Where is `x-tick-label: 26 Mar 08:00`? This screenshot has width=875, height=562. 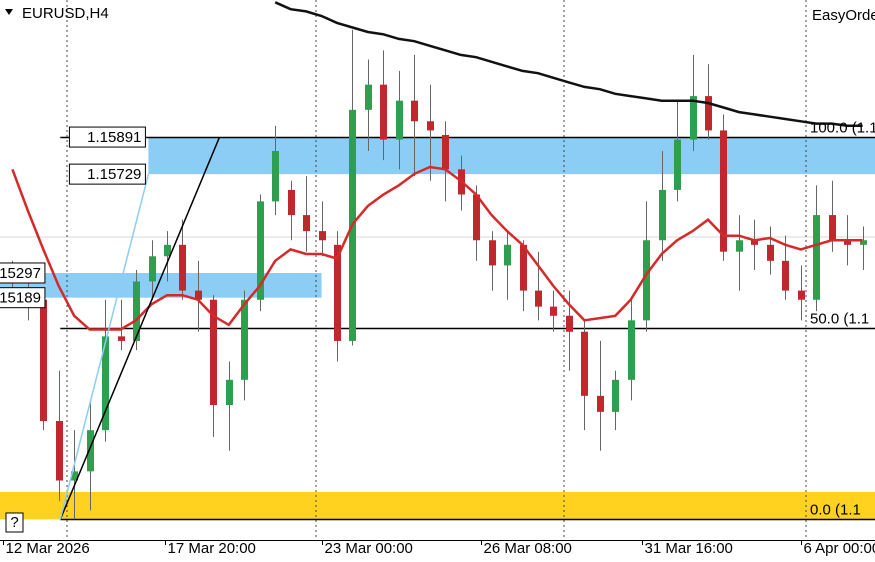
x-tick-label: 26 Mar 08:00 is located at coordinates (528, 548).